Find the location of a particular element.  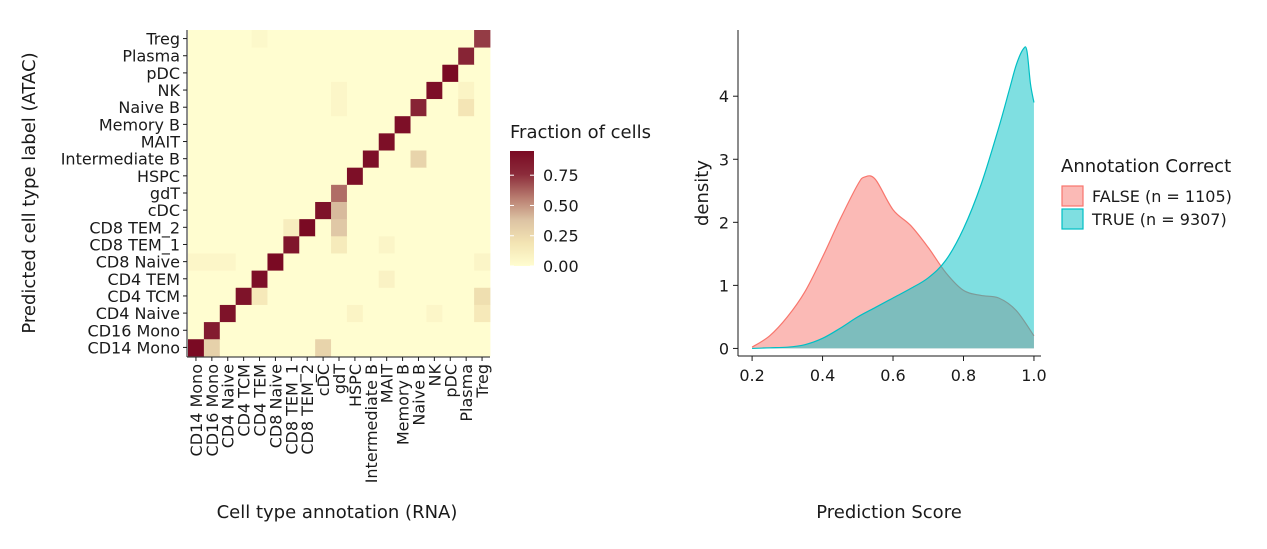

heatmap-cell-naive-b--treg is located at coordinates (418, 39).